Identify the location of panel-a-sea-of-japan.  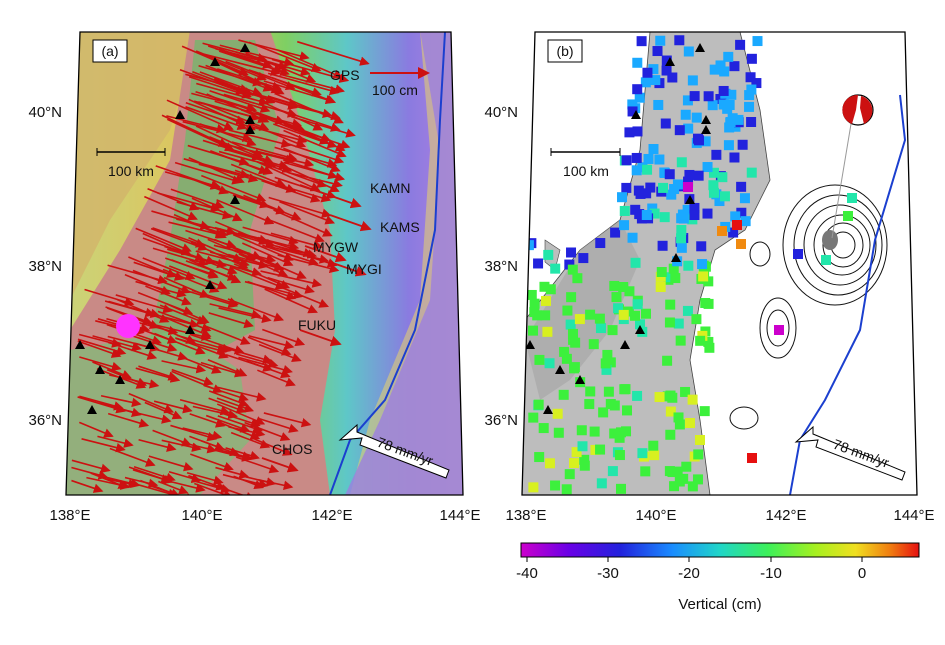
(133, 166).